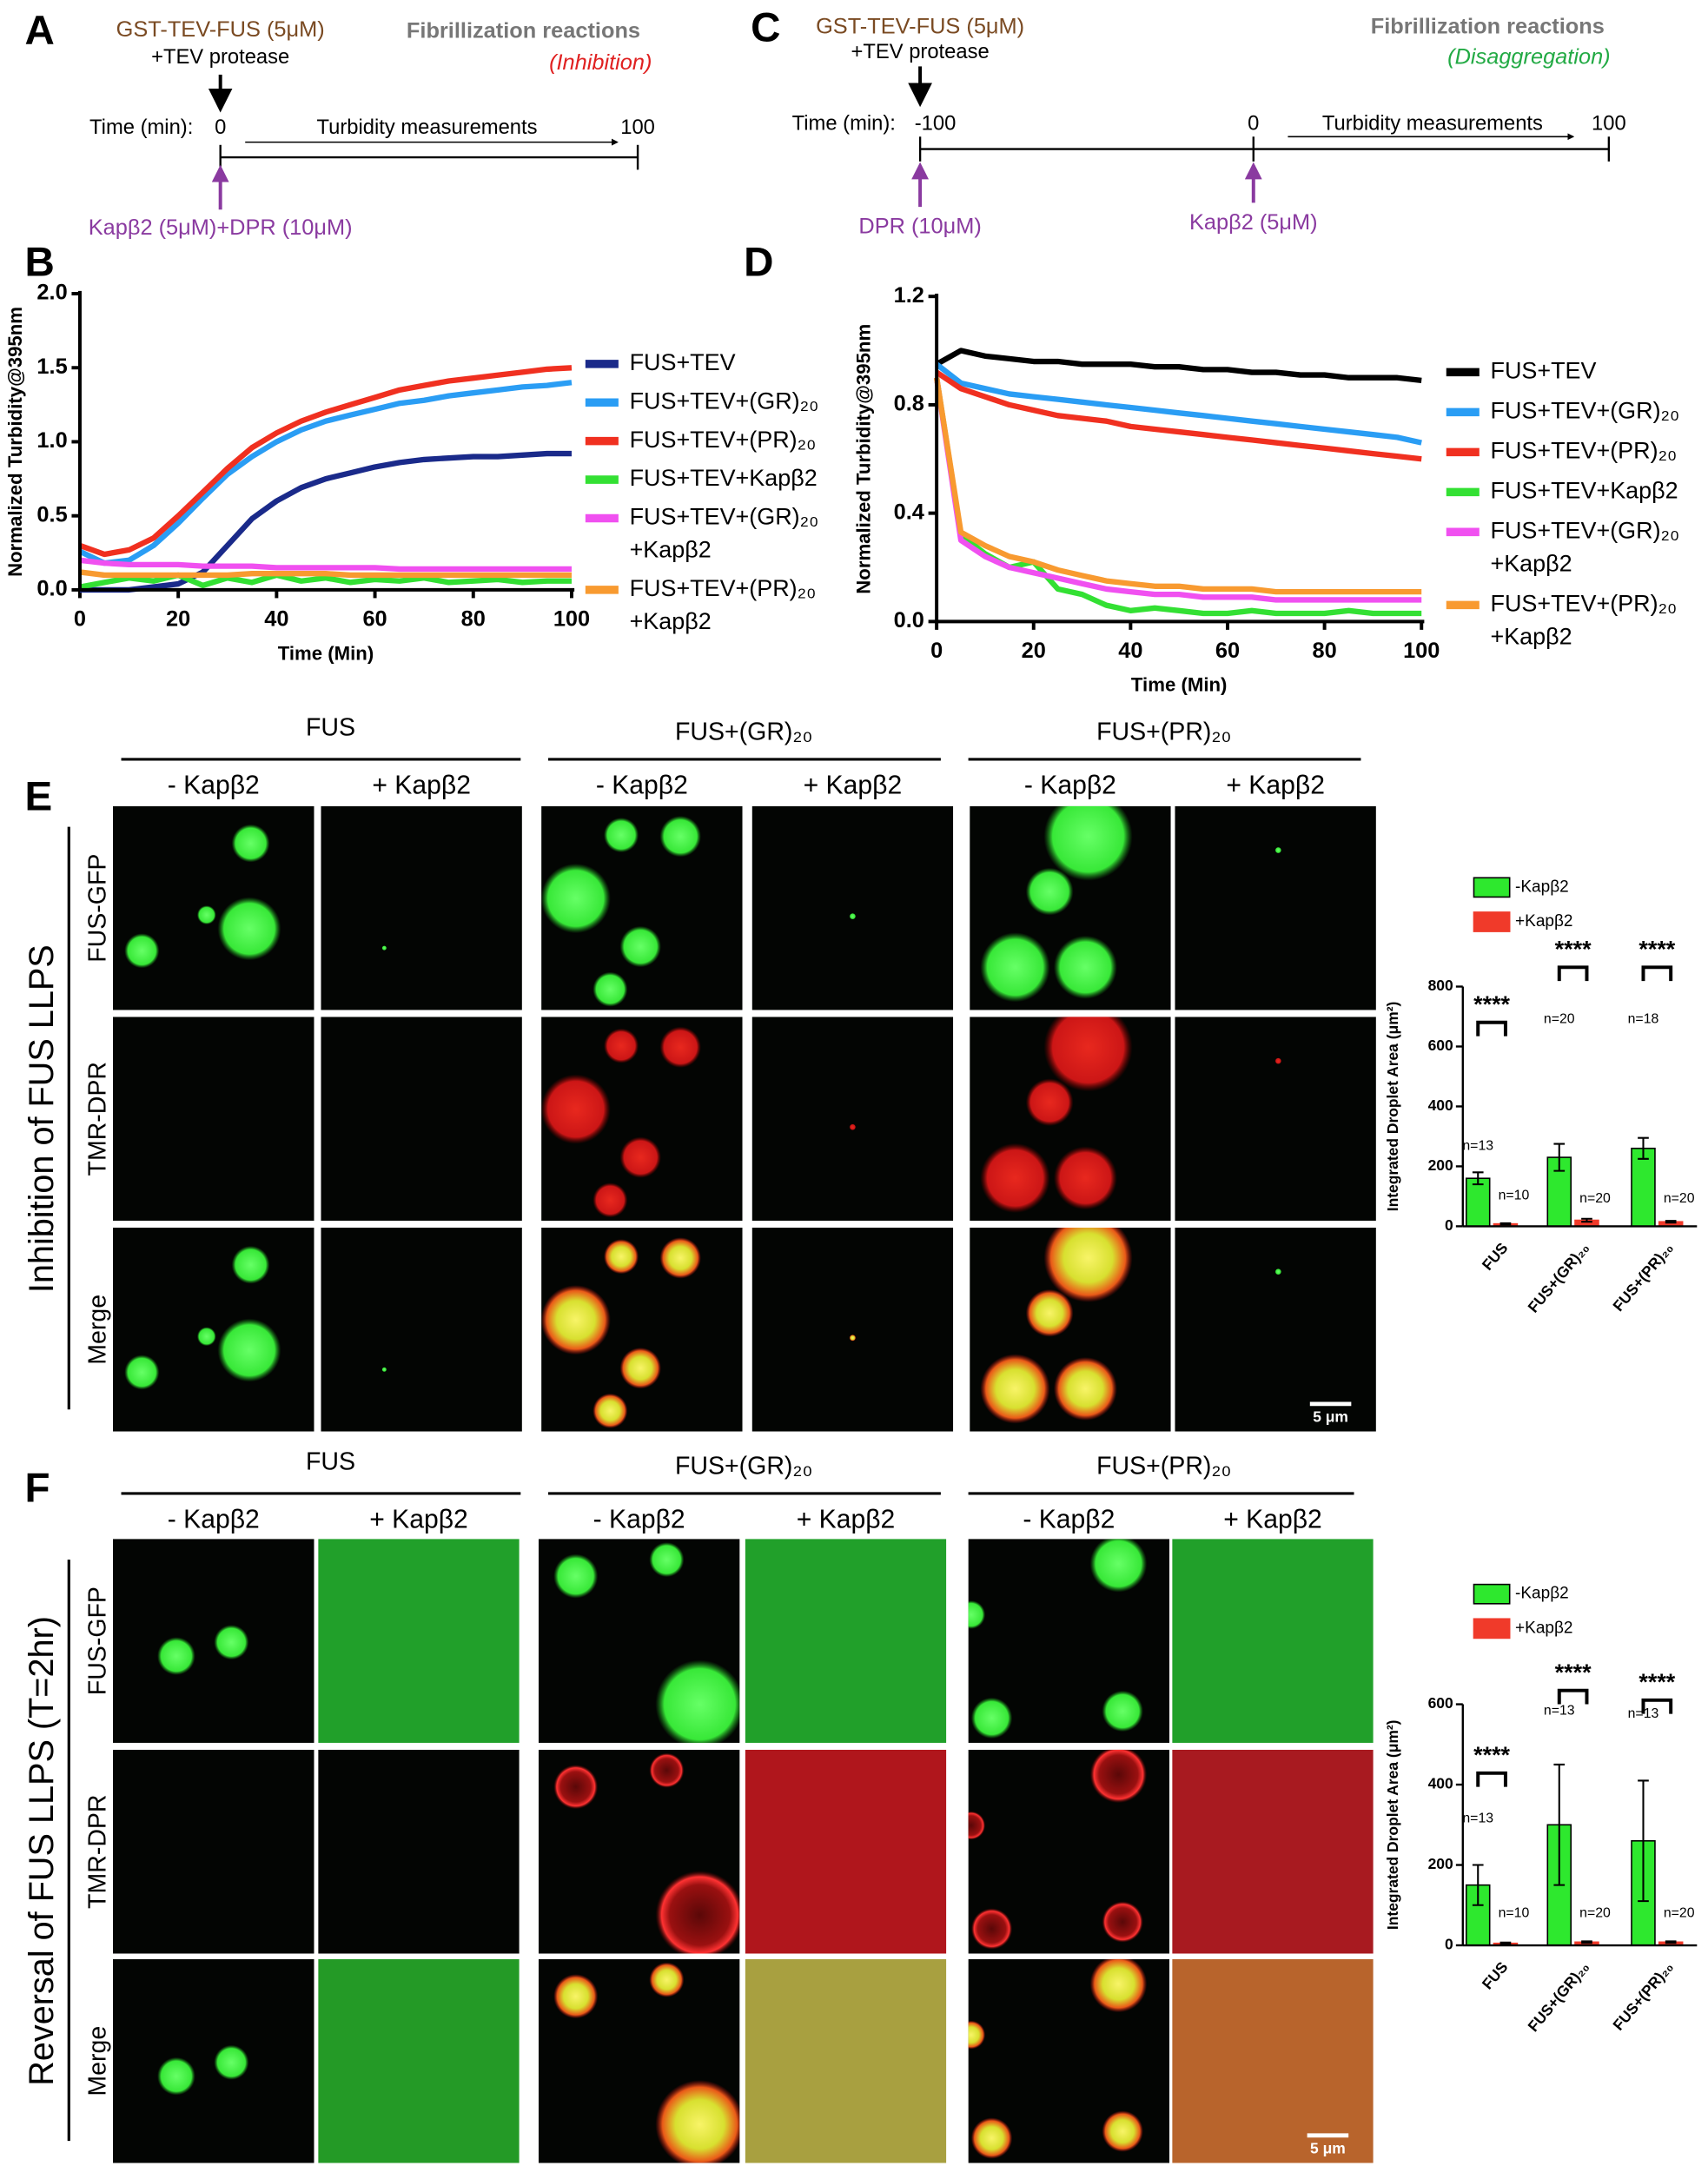 This screenshot has height=2166, width=1708. I want to click on protease: +TEV protease, so click(921, 51).